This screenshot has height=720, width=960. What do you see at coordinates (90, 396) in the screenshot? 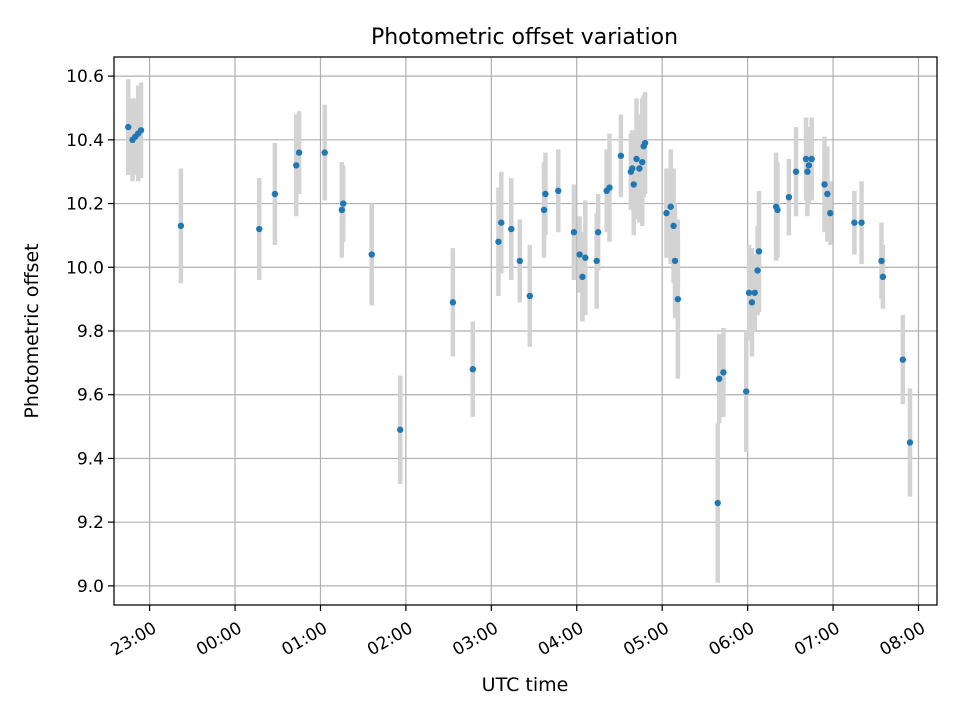
I see `y-tick-label: 9.6` at bounding box center [90, 396].